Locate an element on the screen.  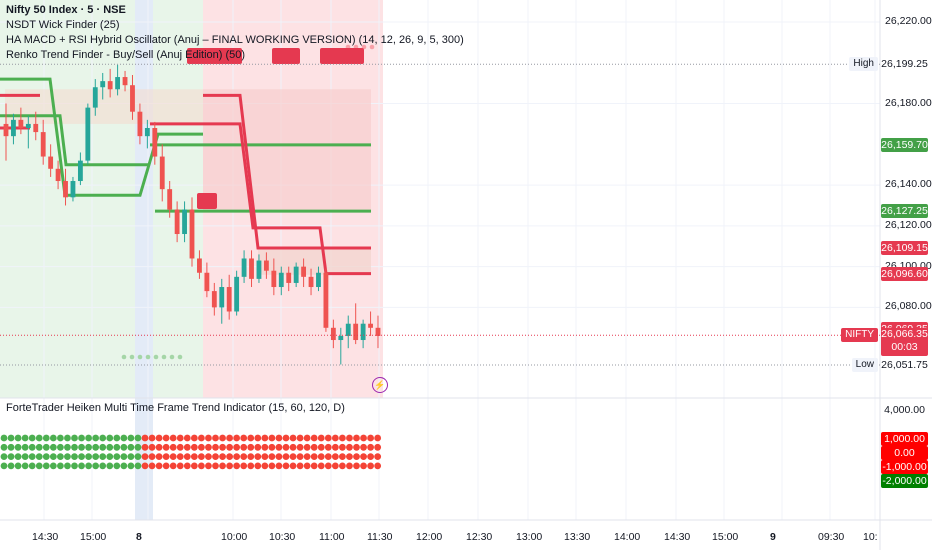
signal-box is located at coordinates (286, 56).